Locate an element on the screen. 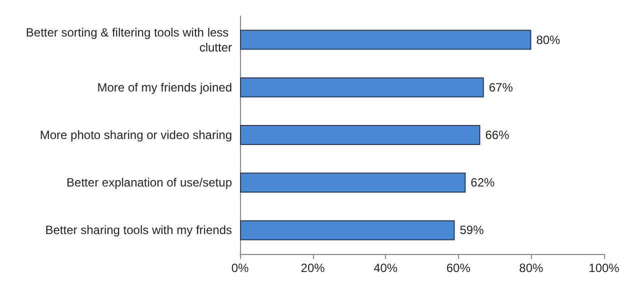 The image size is (640, 292). x-tick-label: 0% is located at coordinates (240, 268).